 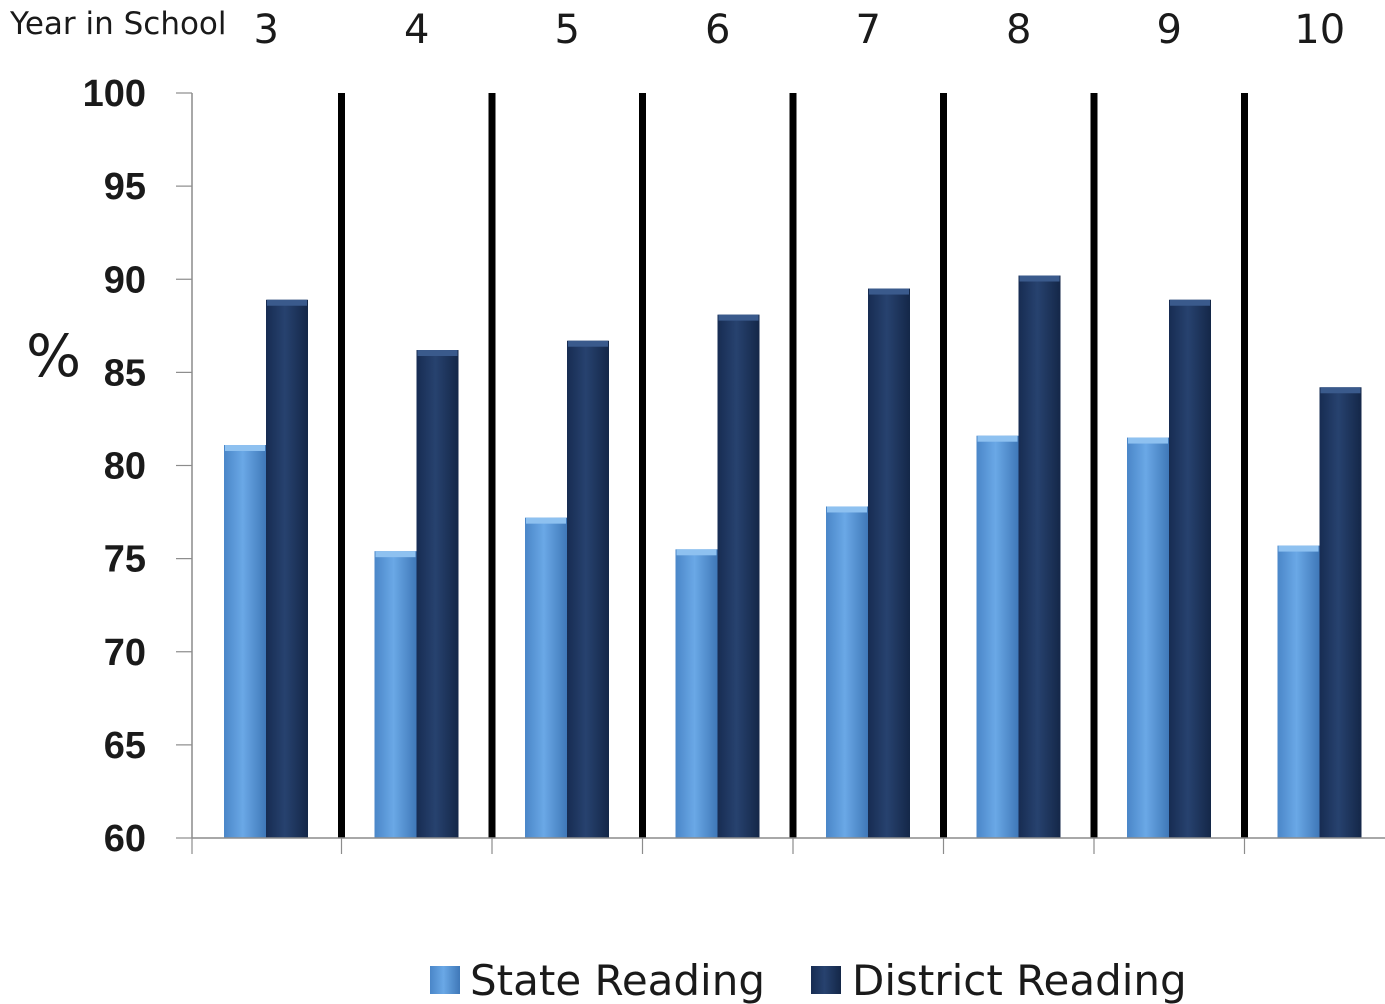 I want to click on x-axis-title: Year in School, so click(x=118, y=24).